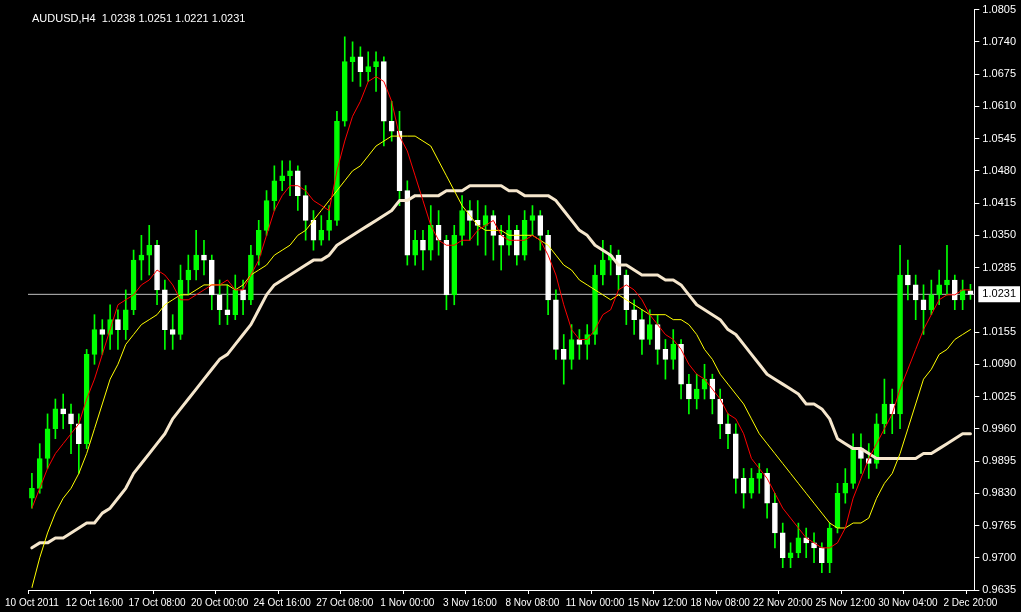  Describe the element at coordinates (720, 602) in the screenshot. I see `x-tick-label: 18 Nov 08:00` at that location.